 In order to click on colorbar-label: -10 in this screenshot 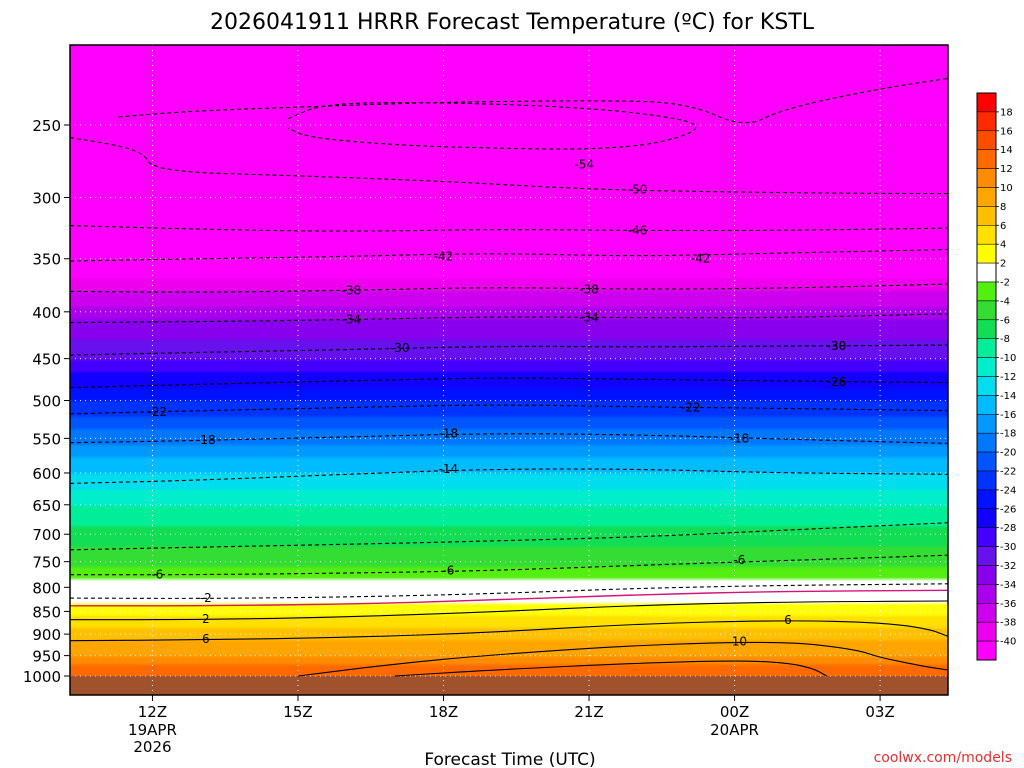, I will do `click(1008, 358)`.